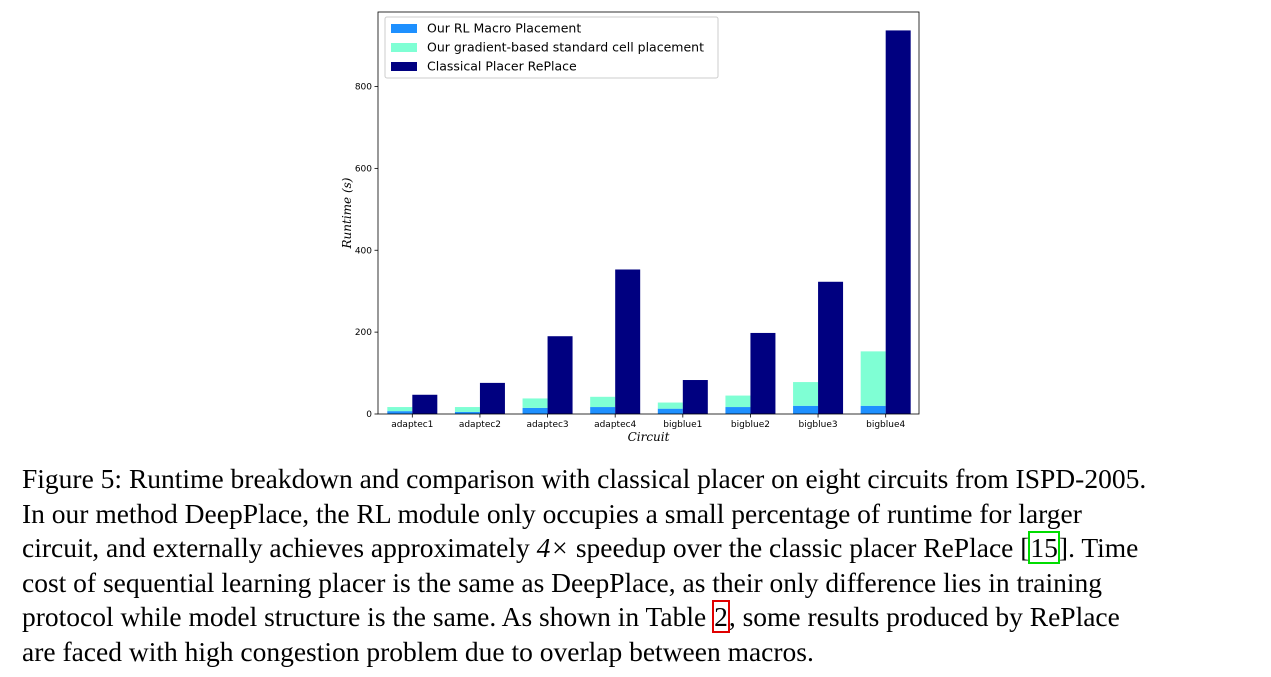  I want to click on x-tick-label: bigblue3, so click(818, 425).